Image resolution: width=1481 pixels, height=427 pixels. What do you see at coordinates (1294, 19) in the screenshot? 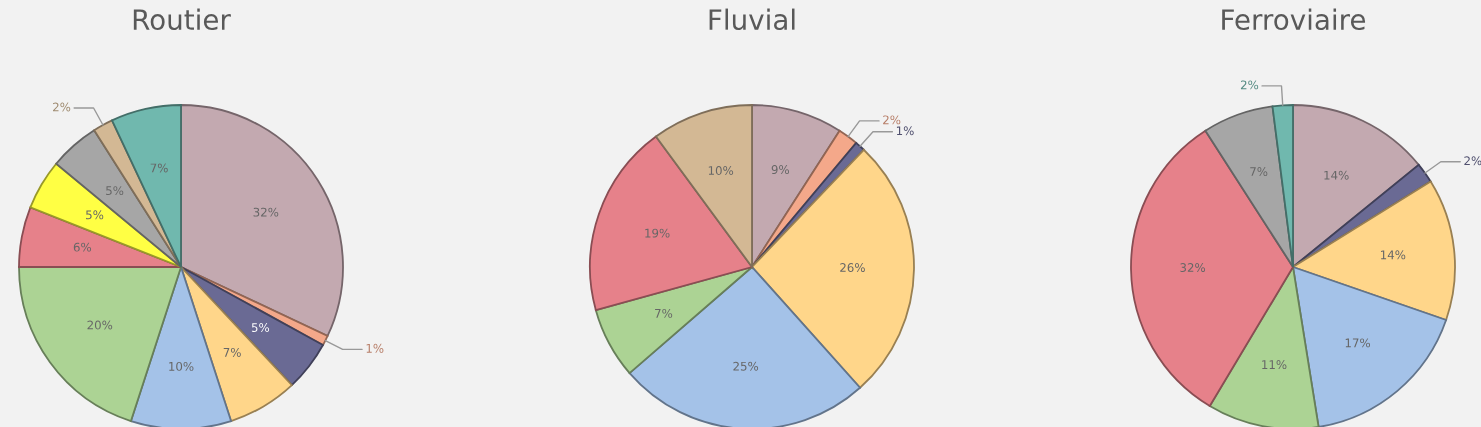
I see `chart-title: Ferroviaire` at bounding box center [1294, 19].